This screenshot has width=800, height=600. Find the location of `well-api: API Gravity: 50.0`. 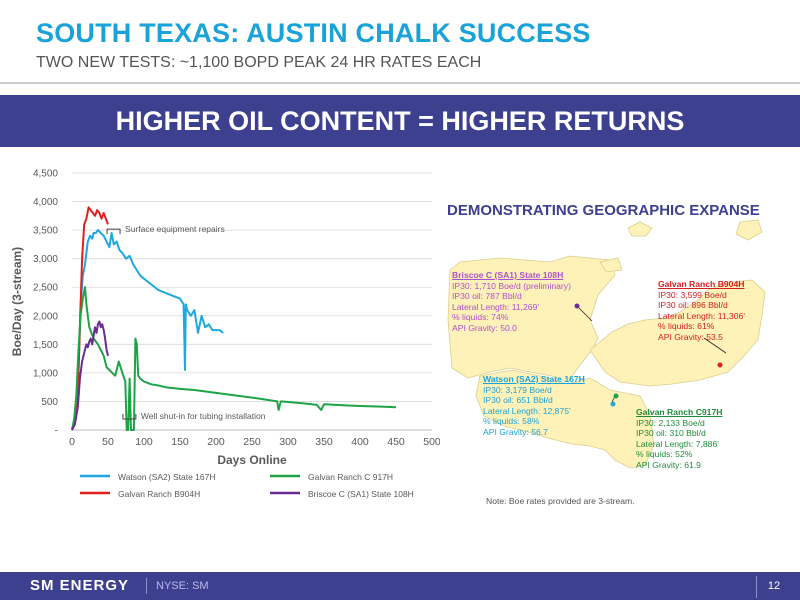

well-api: API Gravity: 50.0 is located at coordinates (484, 327).